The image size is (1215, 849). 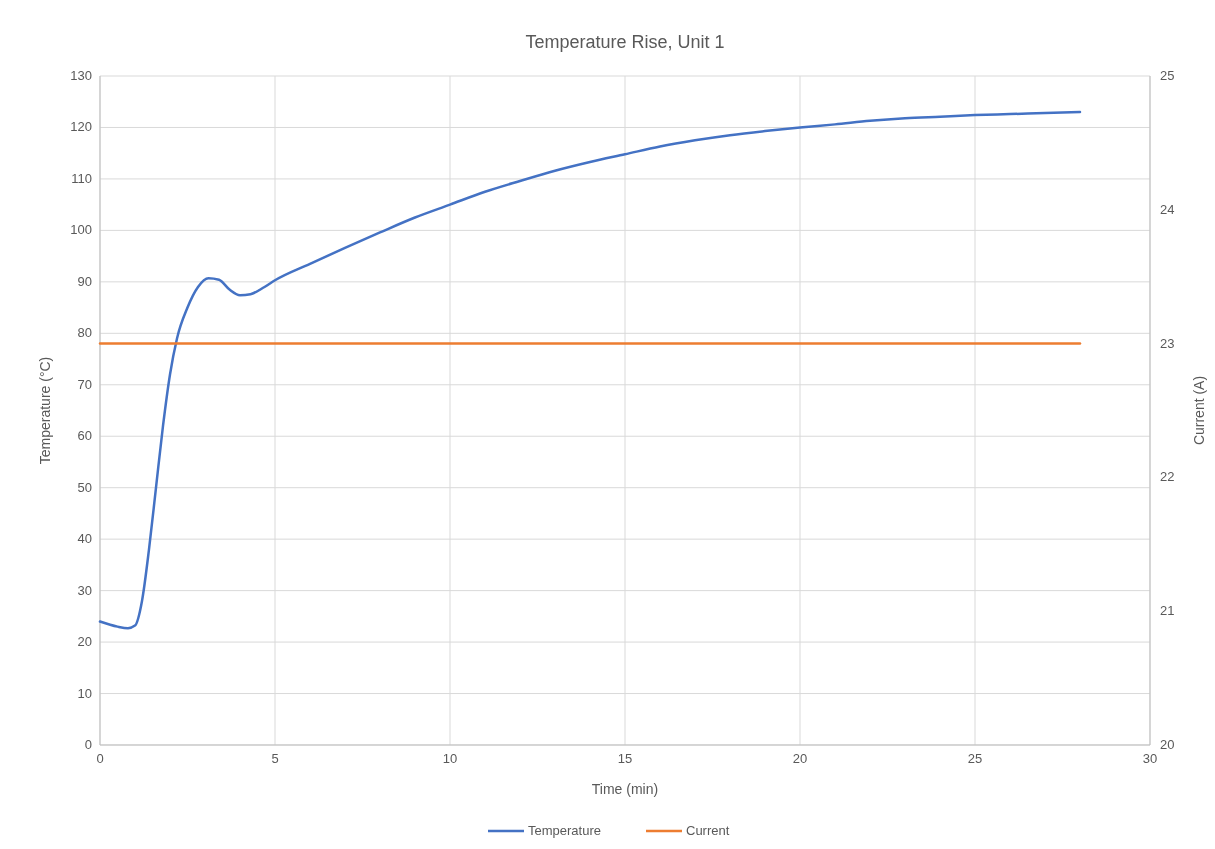 I want to click on y-axis-title: Temperature (°C), so click(x=45, y=410).